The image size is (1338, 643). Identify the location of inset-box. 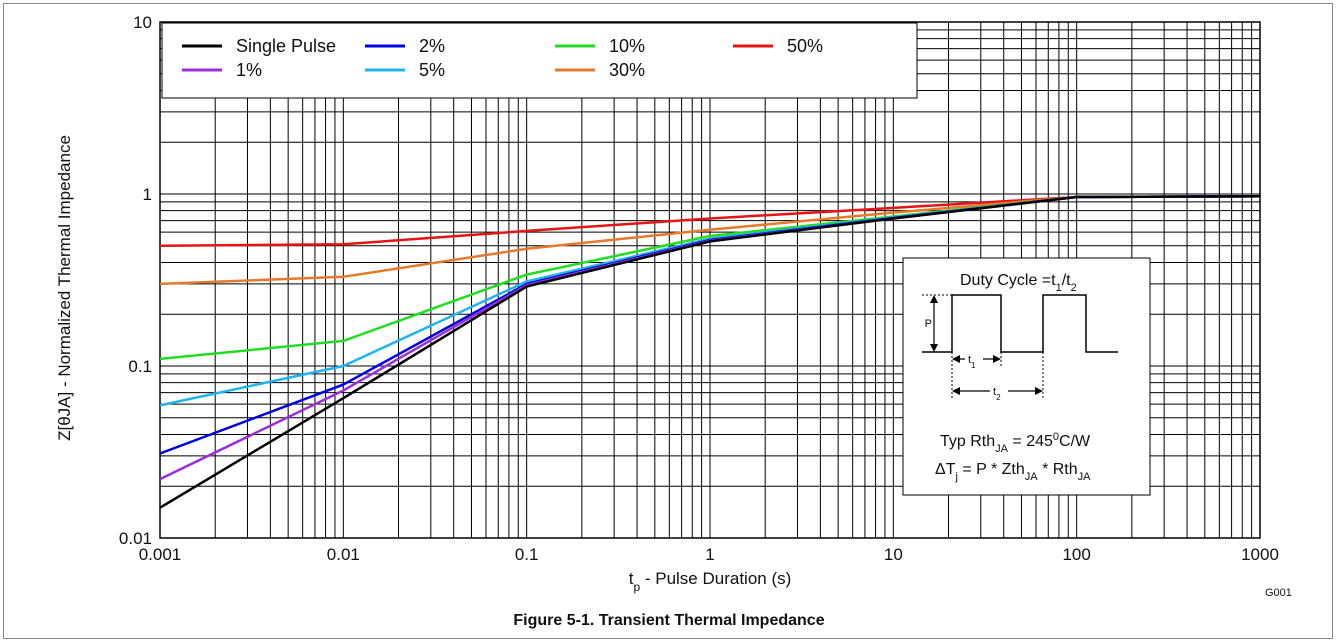
(1026, 376).